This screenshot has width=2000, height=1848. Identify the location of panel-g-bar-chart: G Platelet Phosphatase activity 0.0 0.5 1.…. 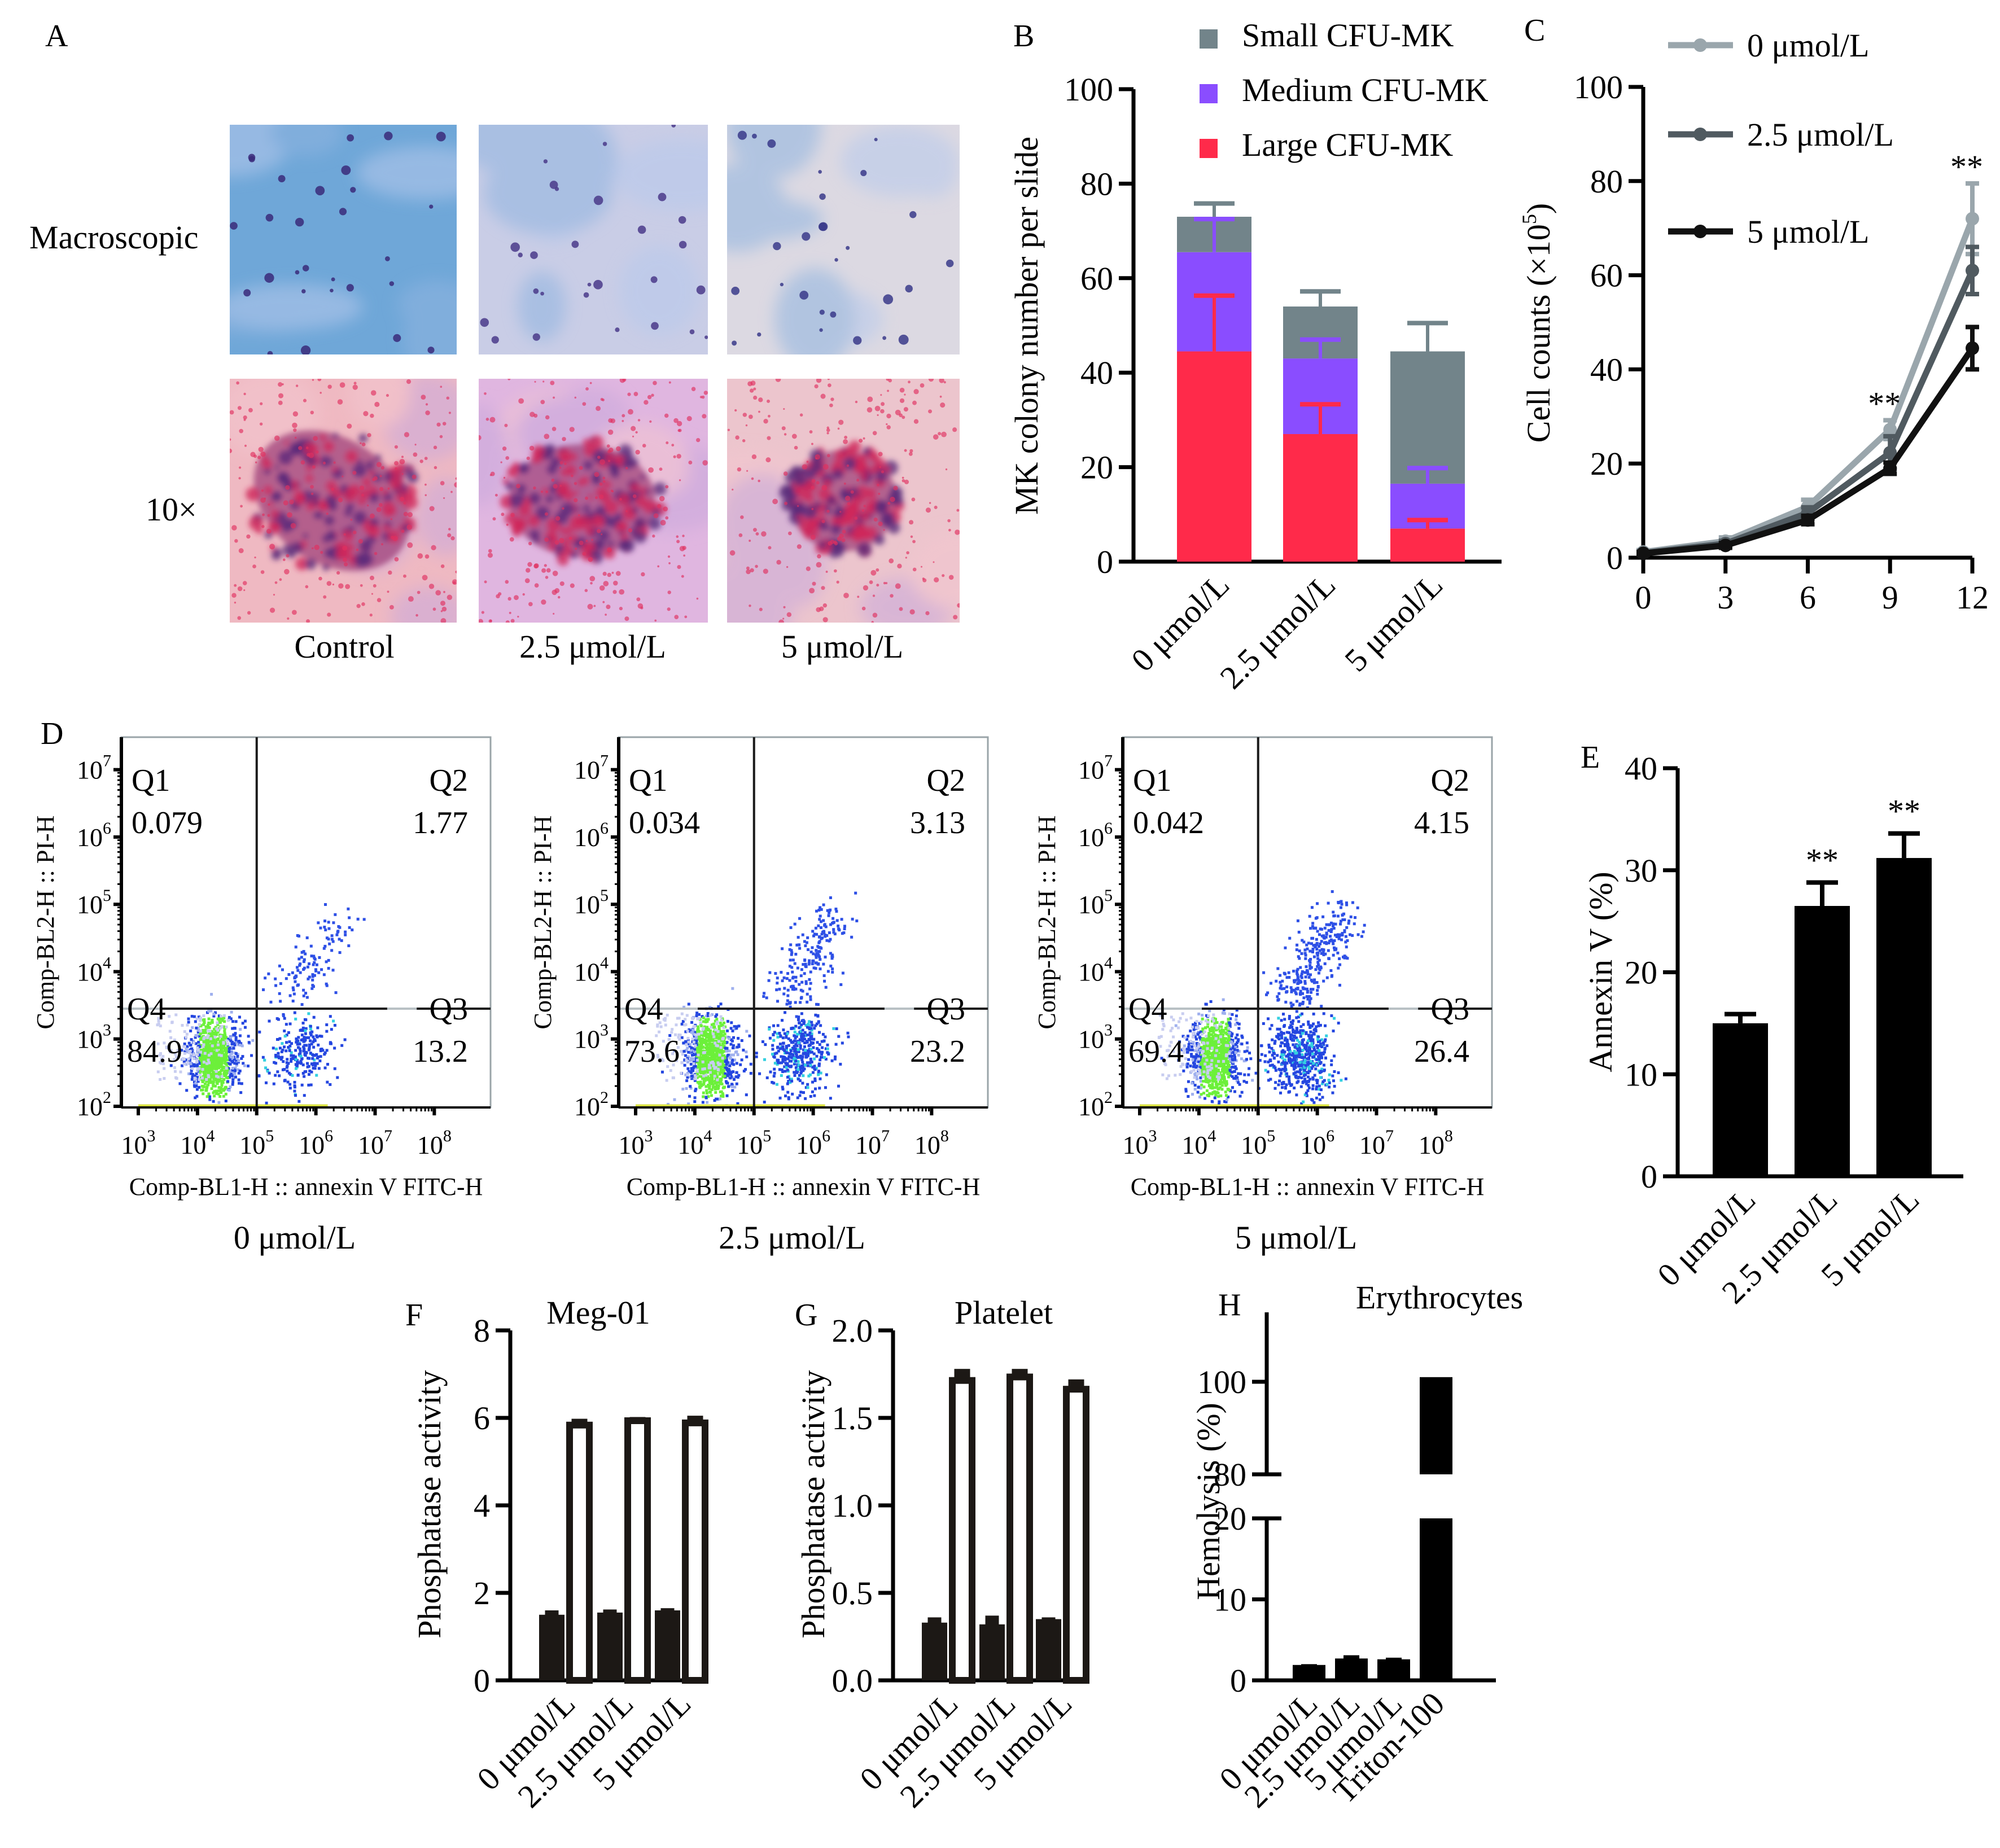
(942, 1554).